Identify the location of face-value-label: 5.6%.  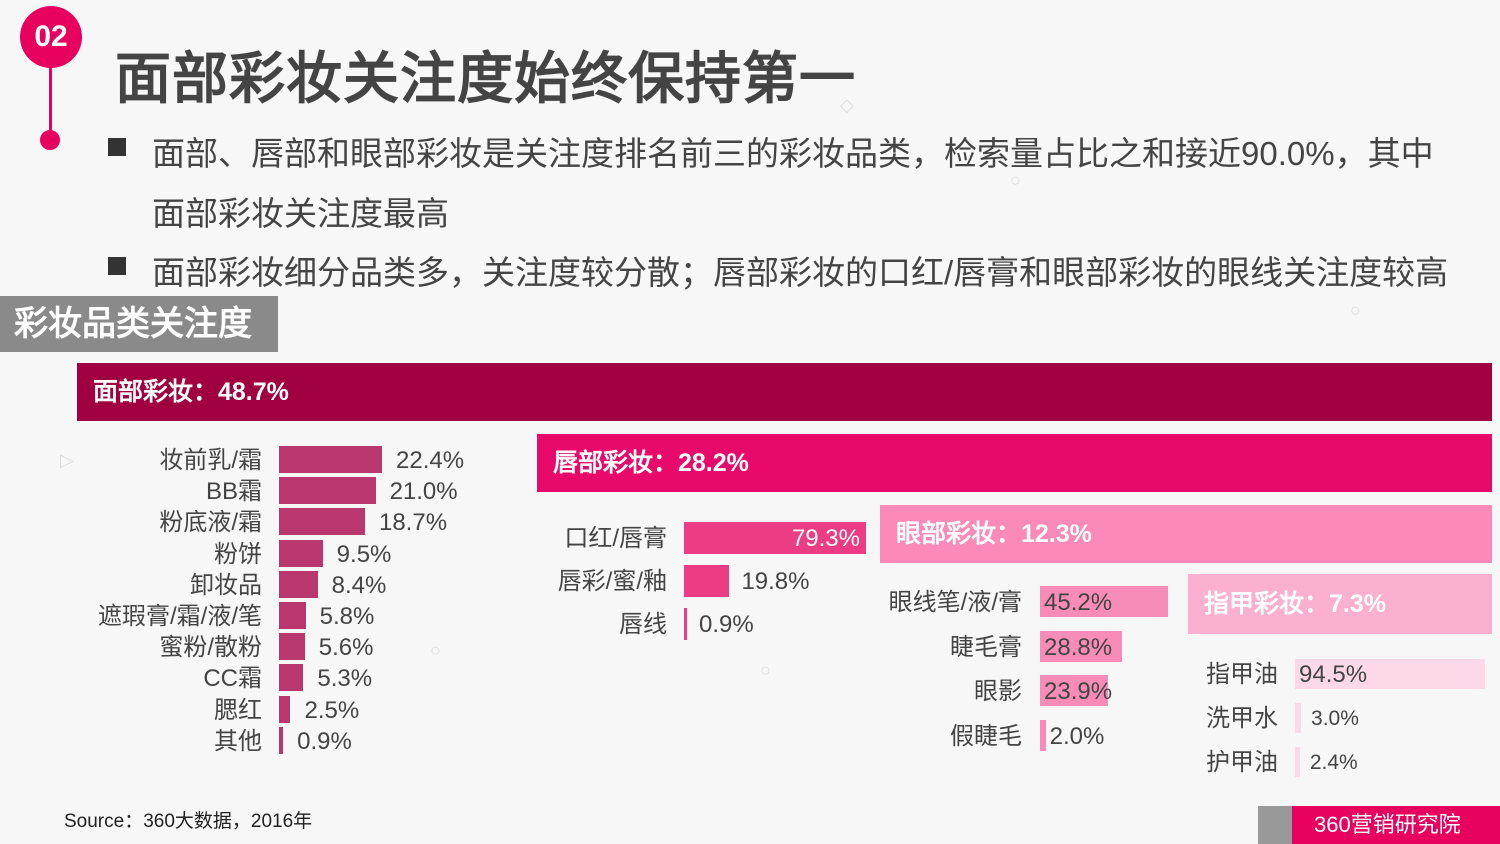
(346, 648).